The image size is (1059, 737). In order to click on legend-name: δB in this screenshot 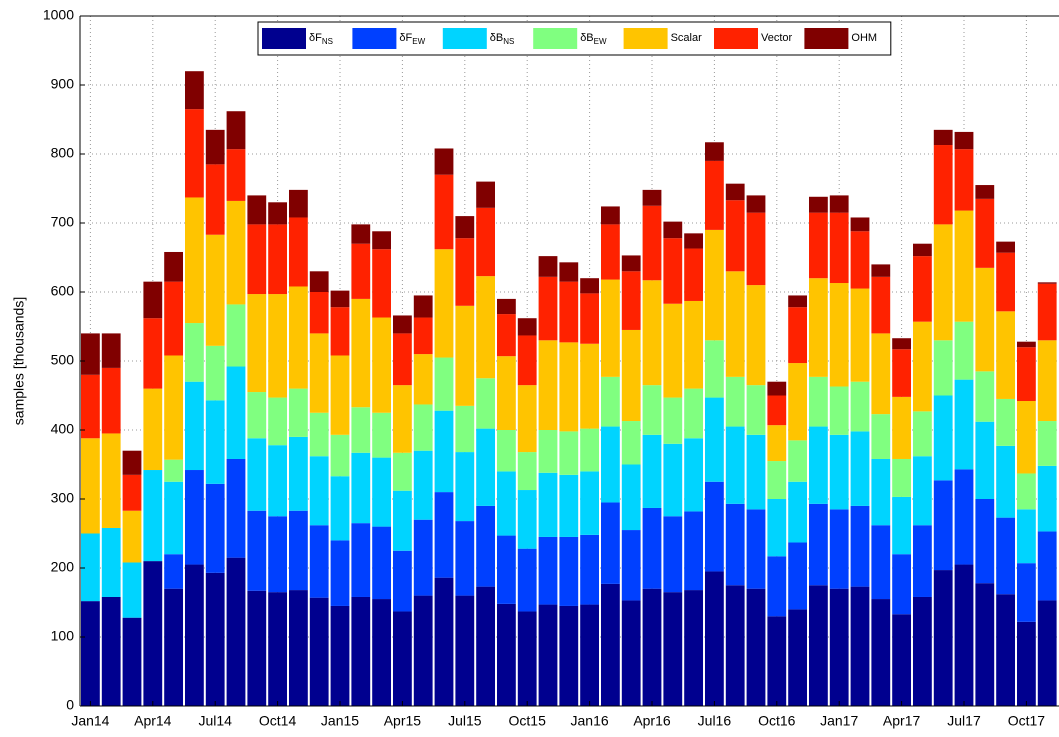, I will do `click(496, 38)`.